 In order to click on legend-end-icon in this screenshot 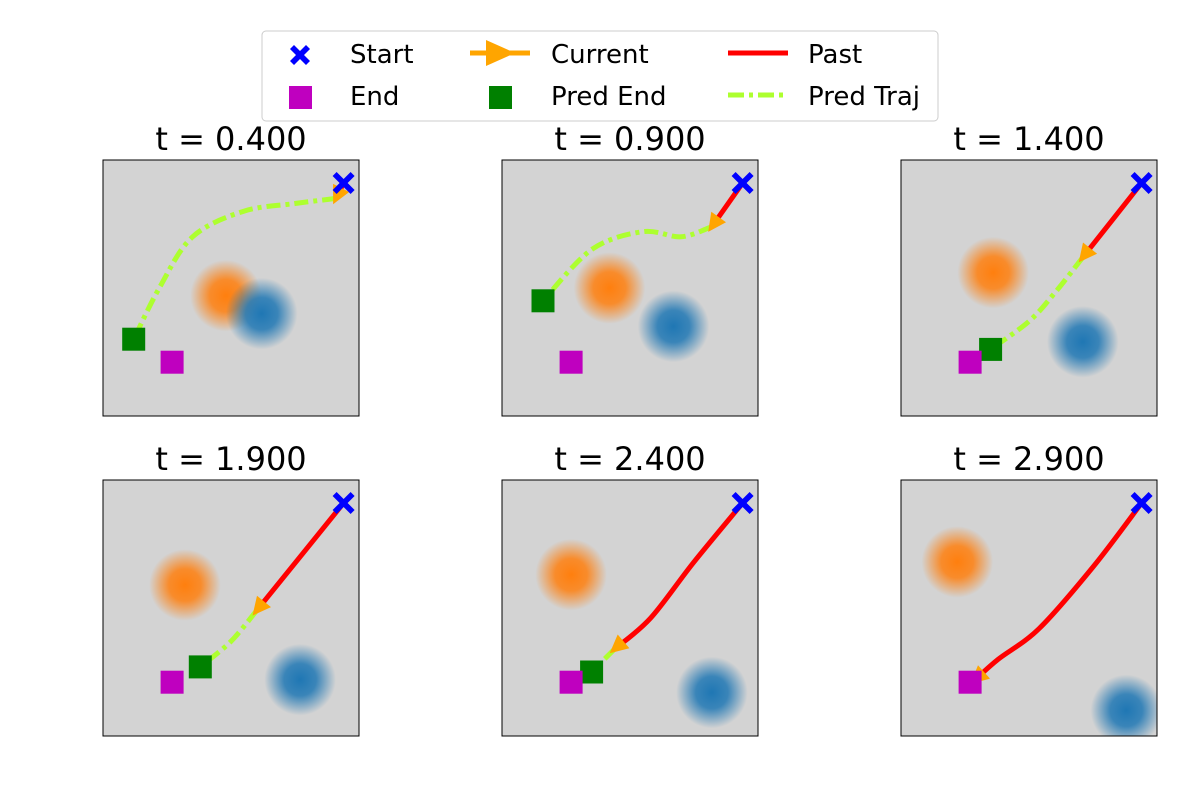, I will do `click(300, 97)`.